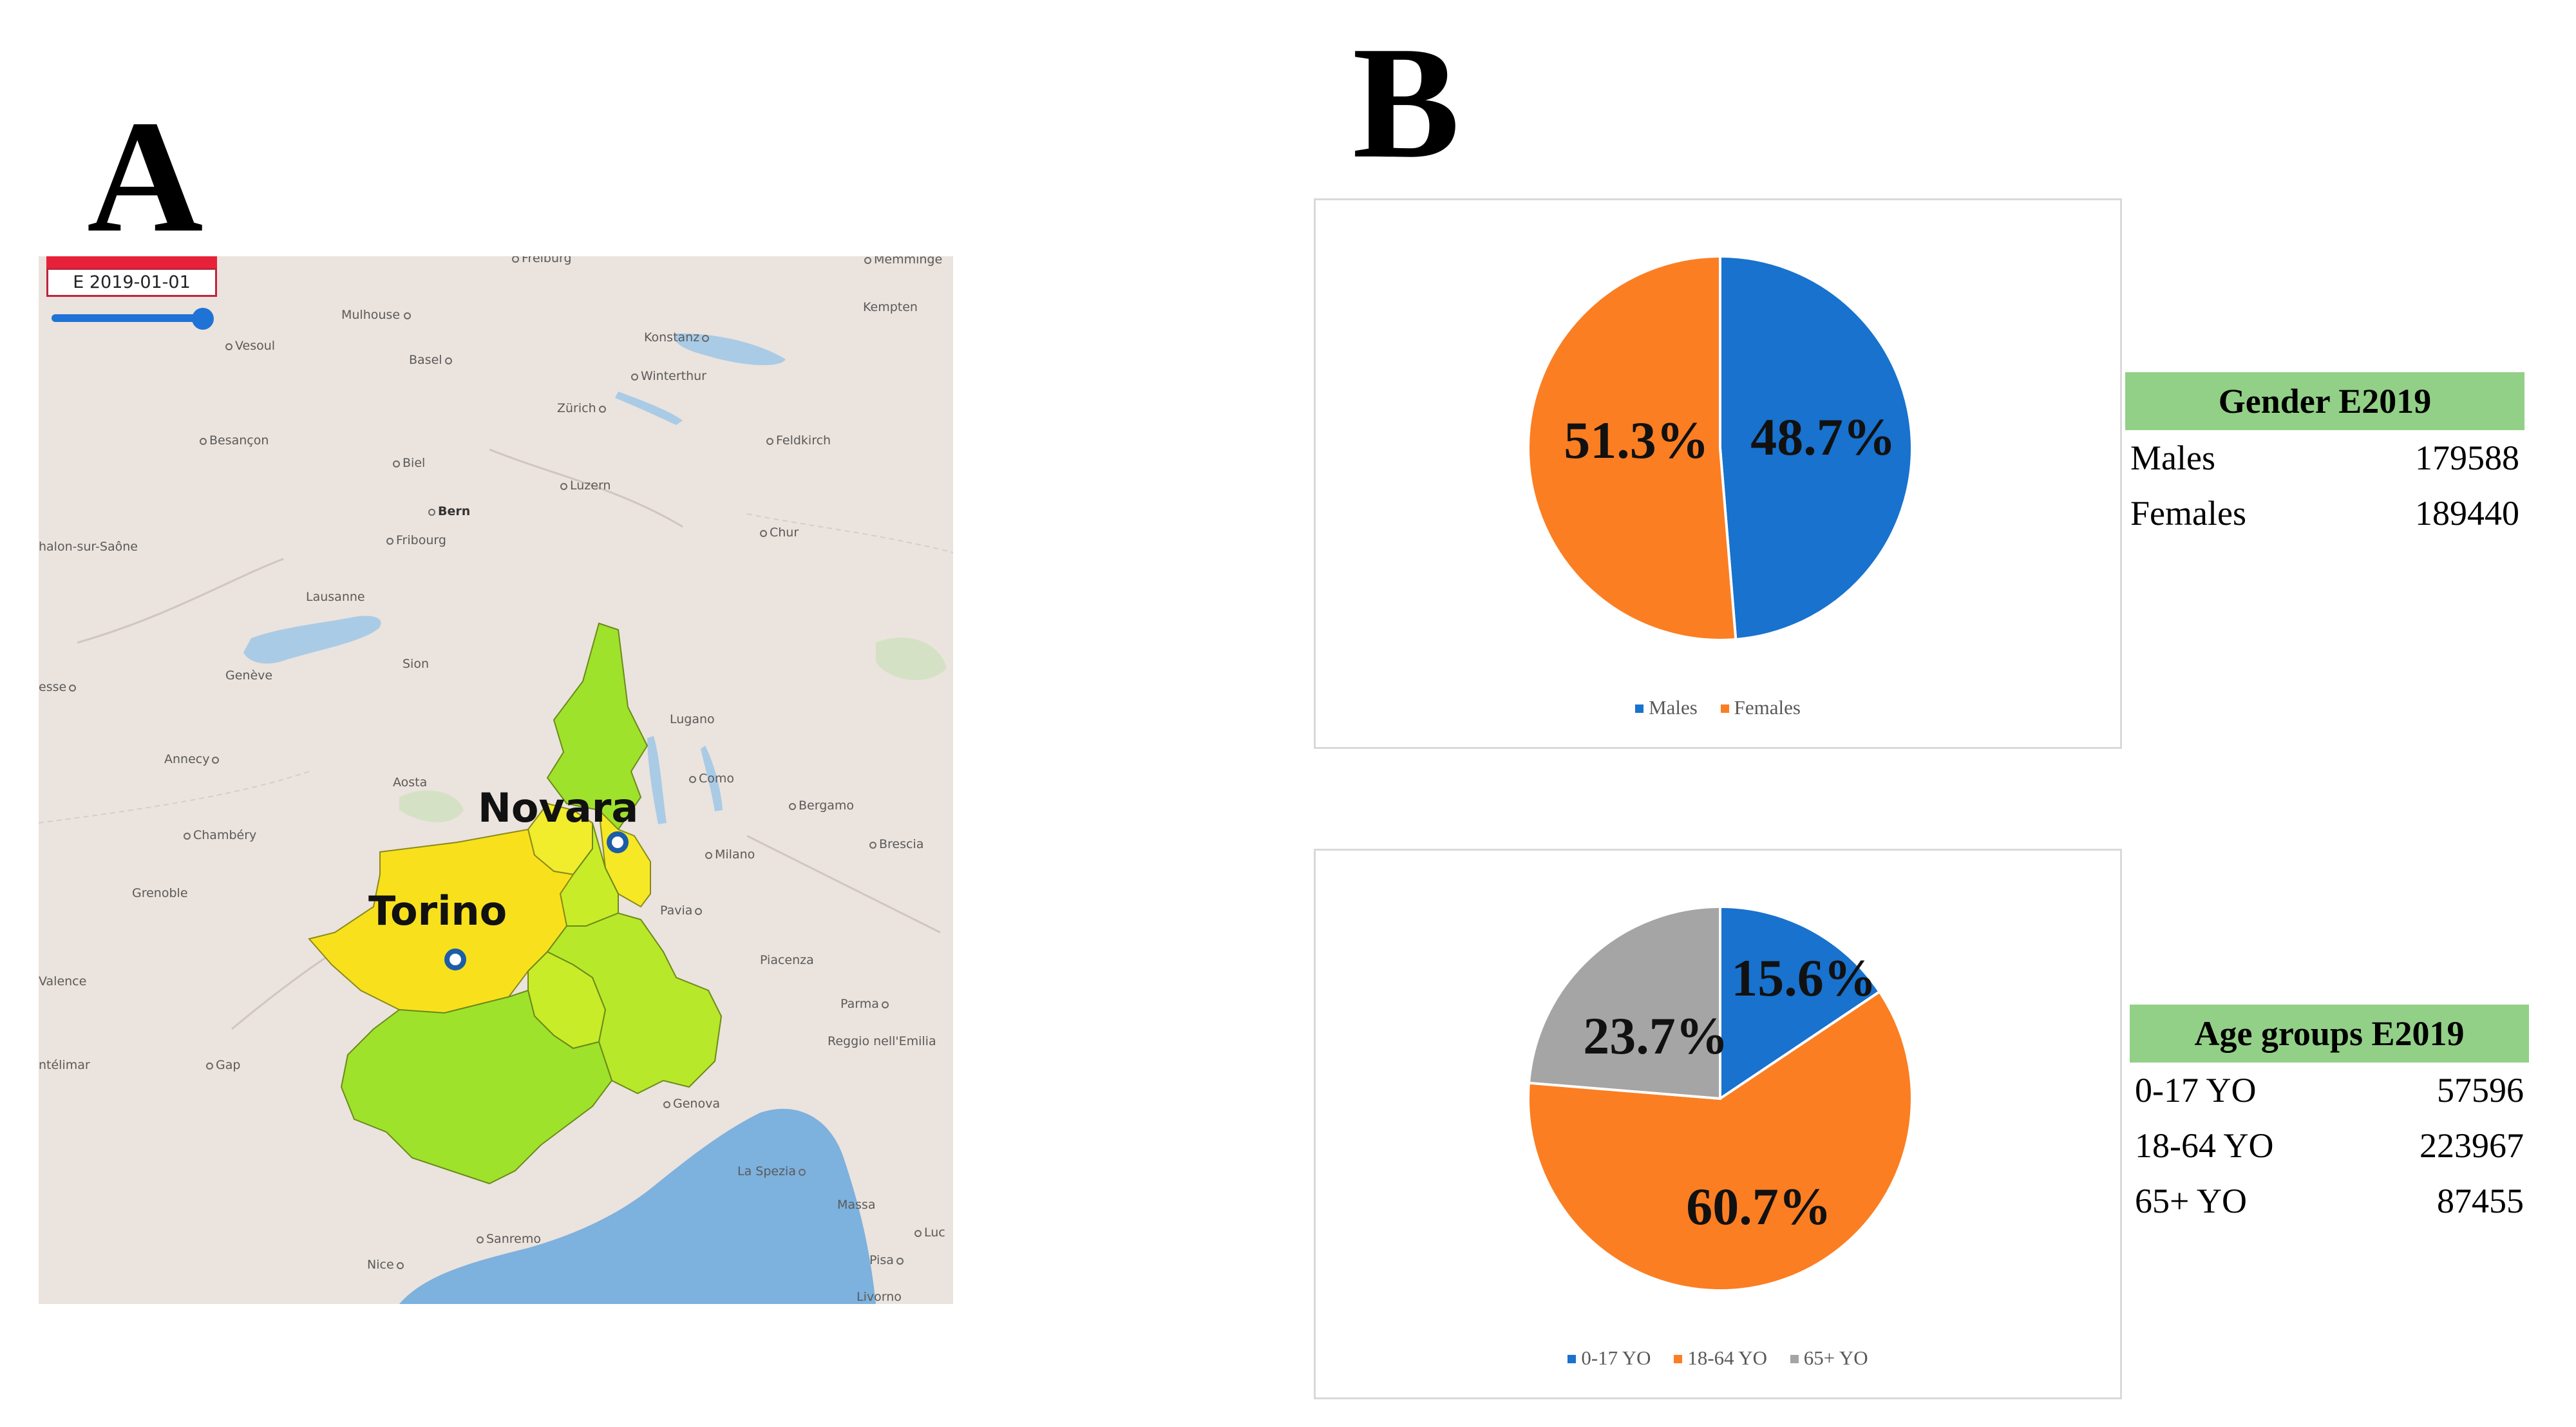 The width and height of the screenshot is (2576, 1427). What do you see at coordinates (1616, 1358) in the screenshot?
I see `legend-label: 0-17 YO` at bounding box center [1616, 1358].